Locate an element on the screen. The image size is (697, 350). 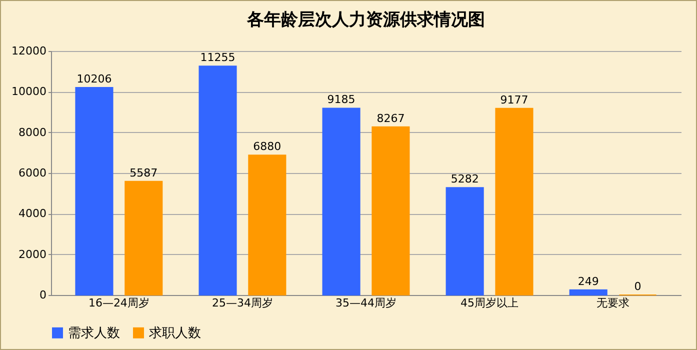
x-tick-label: 35—44周岁 is located at coordinates (366, 303).